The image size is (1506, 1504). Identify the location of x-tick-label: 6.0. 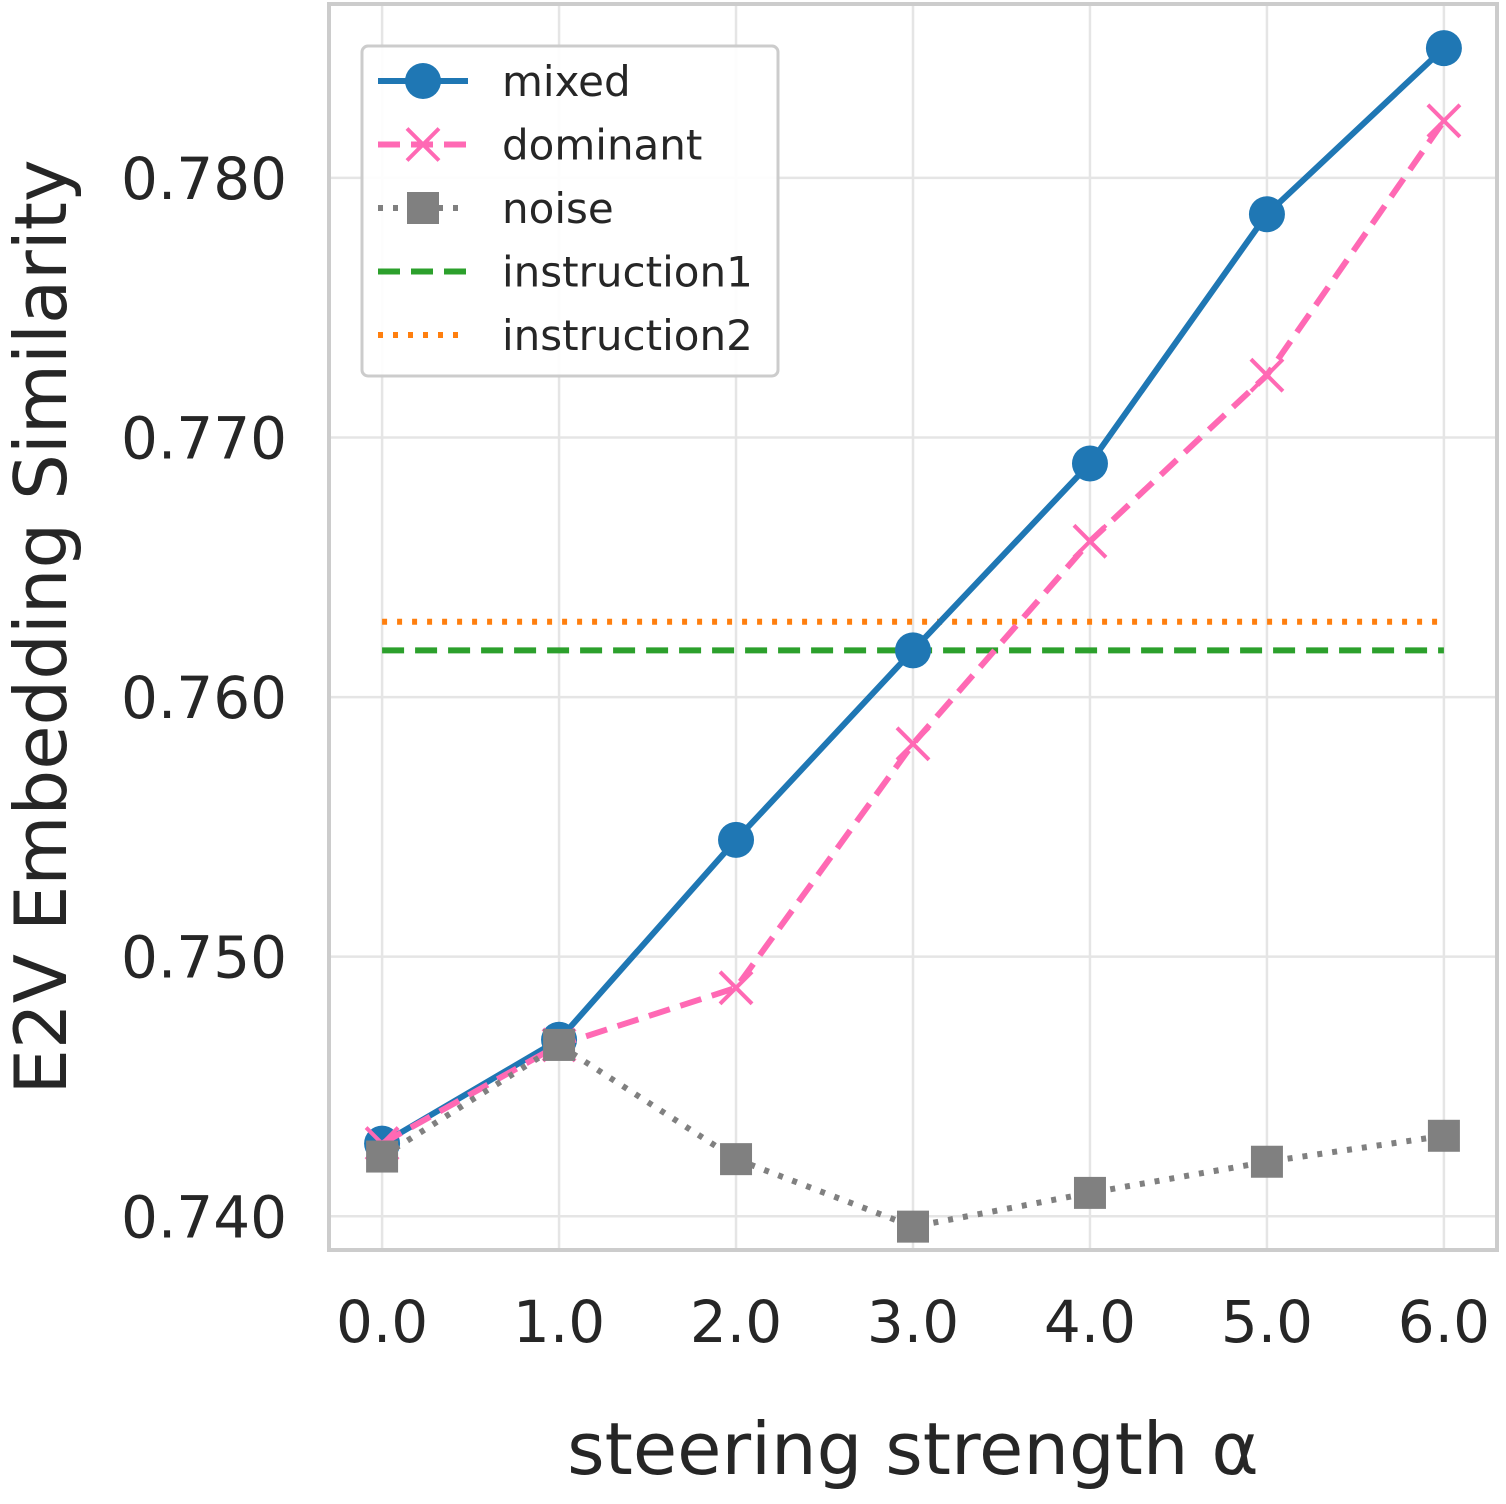
(1444, 1322).